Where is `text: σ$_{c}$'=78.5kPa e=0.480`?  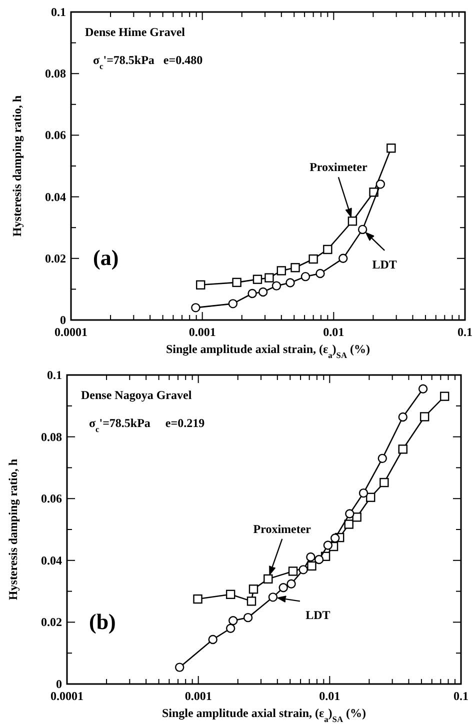 text: σ$_{c}$'=78.5kPa e=0.480 is located at coordinates (148, 61).